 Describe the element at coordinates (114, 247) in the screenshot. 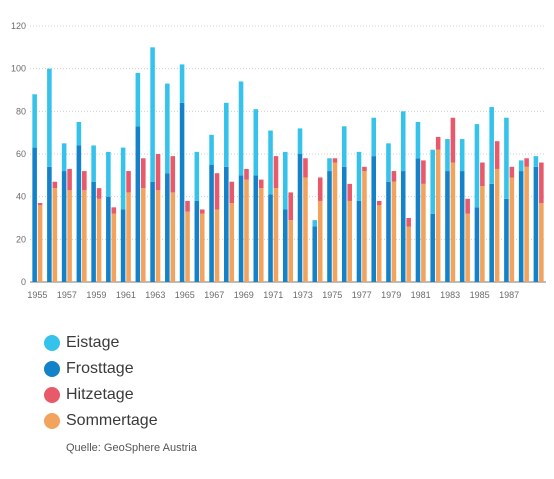

I see `bar-sommertage-1960` at that location.